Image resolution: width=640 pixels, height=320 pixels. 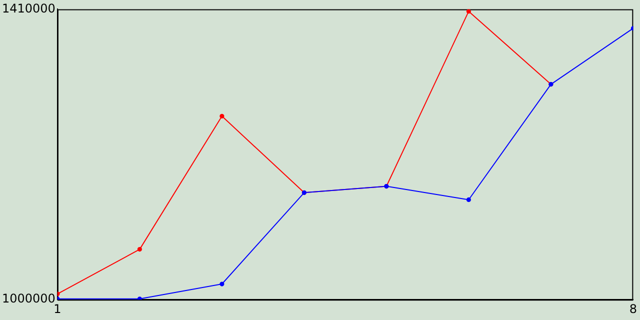 What do you see at coordinates (29, 8) in the screenshot?
I see `y-tick-label: 1410000` at bounding box center [29, 8].